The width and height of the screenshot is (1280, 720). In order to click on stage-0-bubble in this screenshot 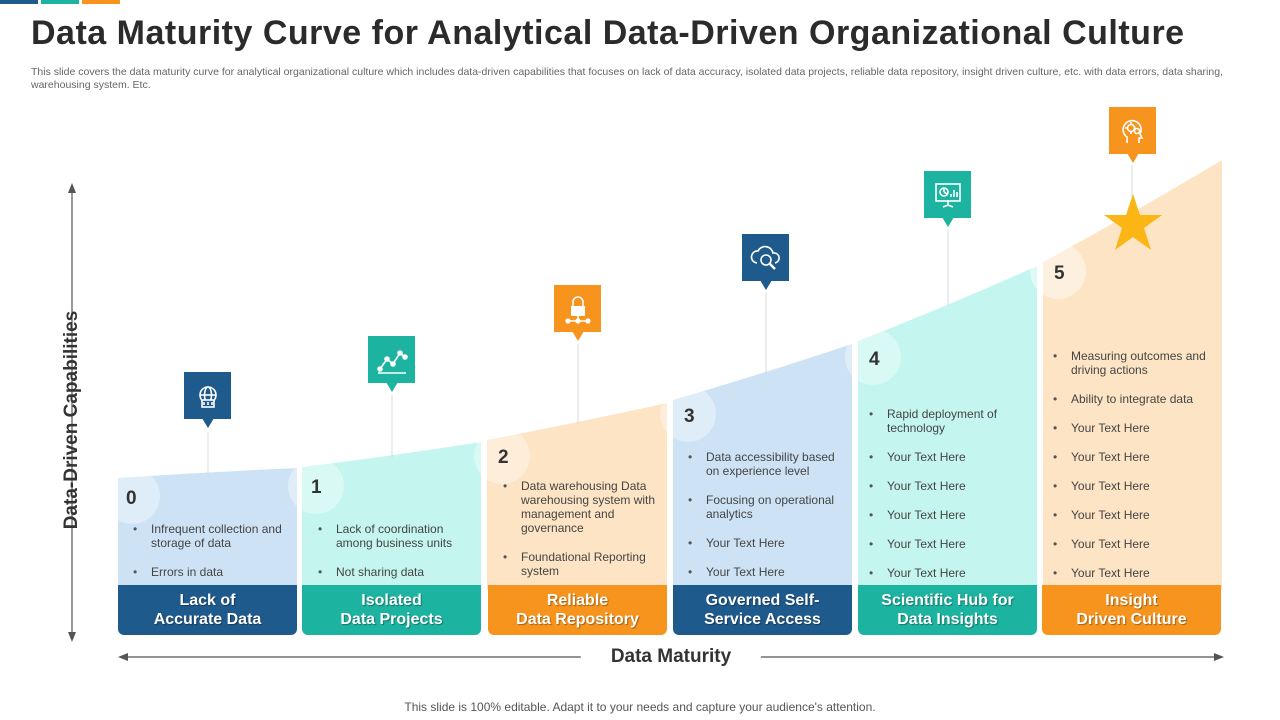, I will do `click(132, 496)`.